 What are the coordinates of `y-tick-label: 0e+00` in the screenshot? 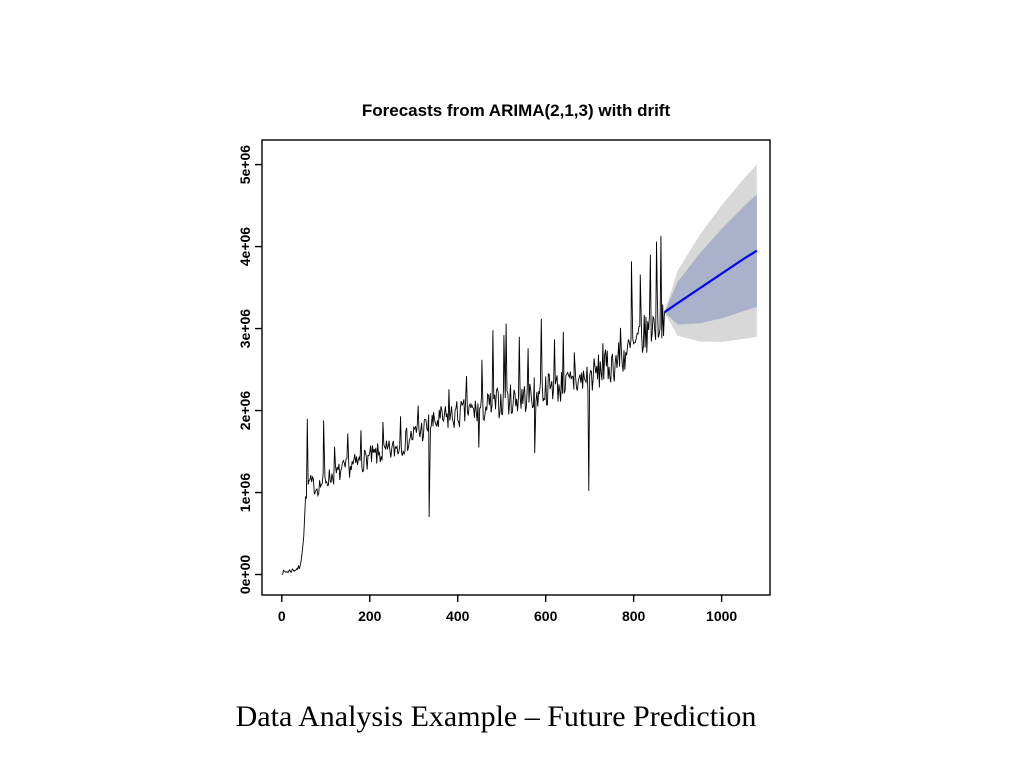 It's located at (245, 575).